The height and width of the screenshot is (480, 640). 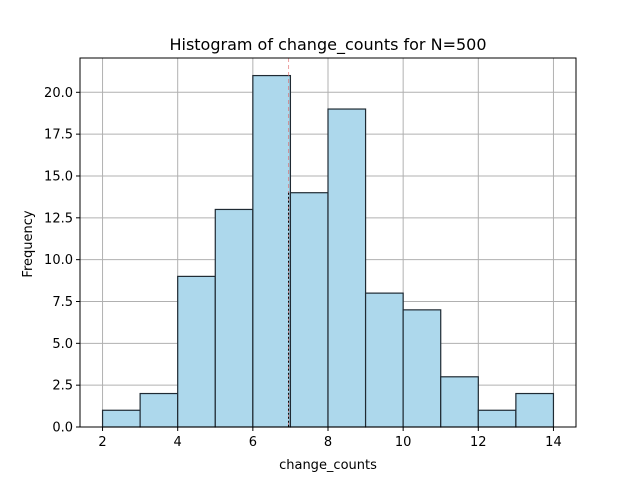 I want to click on x-tick-label-6: 14, so click(x=553, y=442).